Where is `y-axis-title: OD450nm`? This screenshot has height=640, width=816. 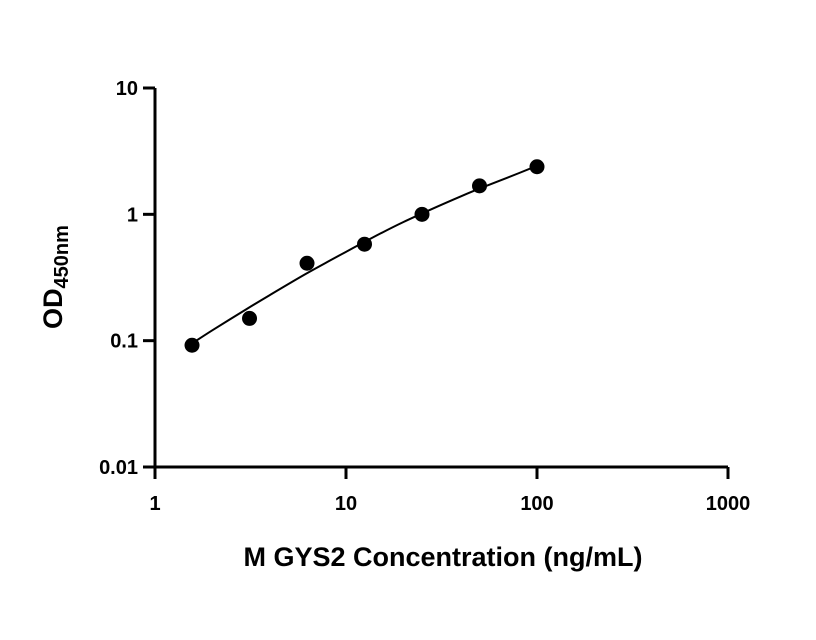
y-axis-title: OD450nm is located at coordinates (55, 277).